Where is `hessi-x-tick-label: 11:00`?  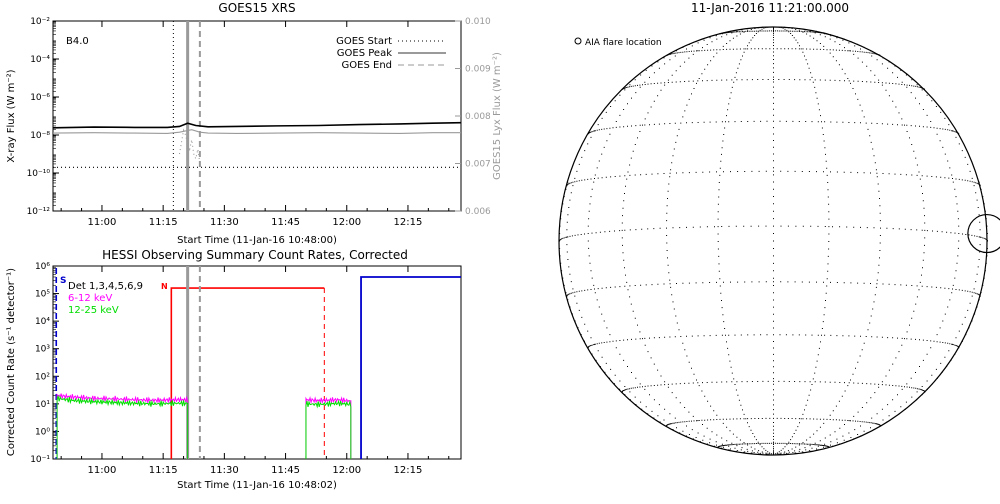
hessi-x-tick-label: 11:00 is located at coordinates (102, 470).